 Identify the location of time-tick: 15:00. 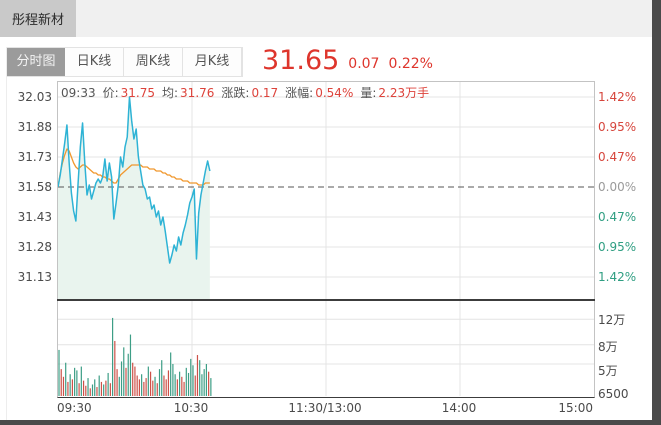
(575, 408).